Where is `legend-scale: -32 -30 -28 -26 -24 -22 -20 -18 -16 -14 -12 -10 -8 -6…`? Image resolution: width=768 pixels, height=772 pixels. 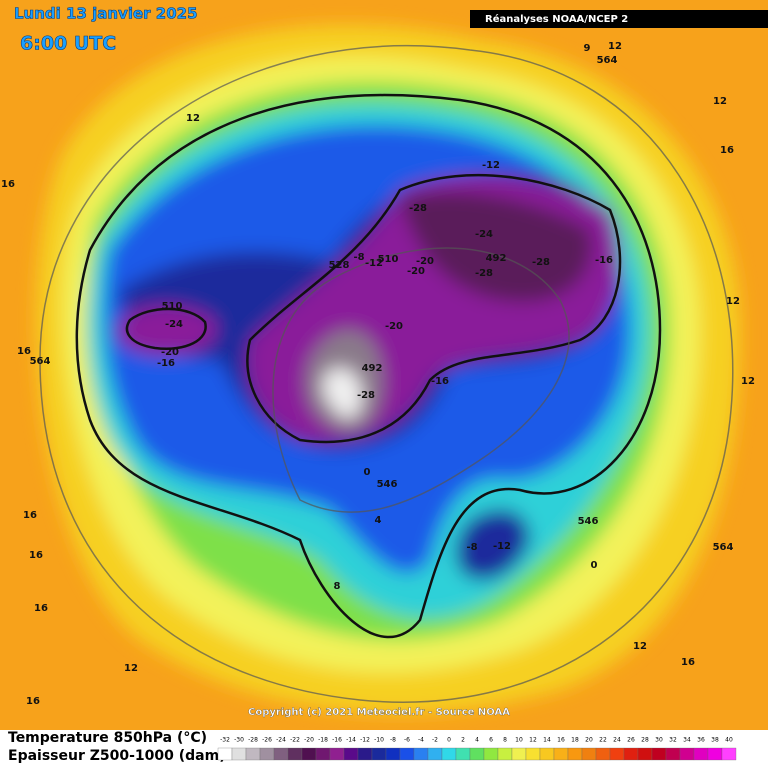 legend-scale: -32 -30 -28 -26 -24 -22 -20 -18 -16 -14 -12 -10 -8 -6… is located at coordinates (477, 749).